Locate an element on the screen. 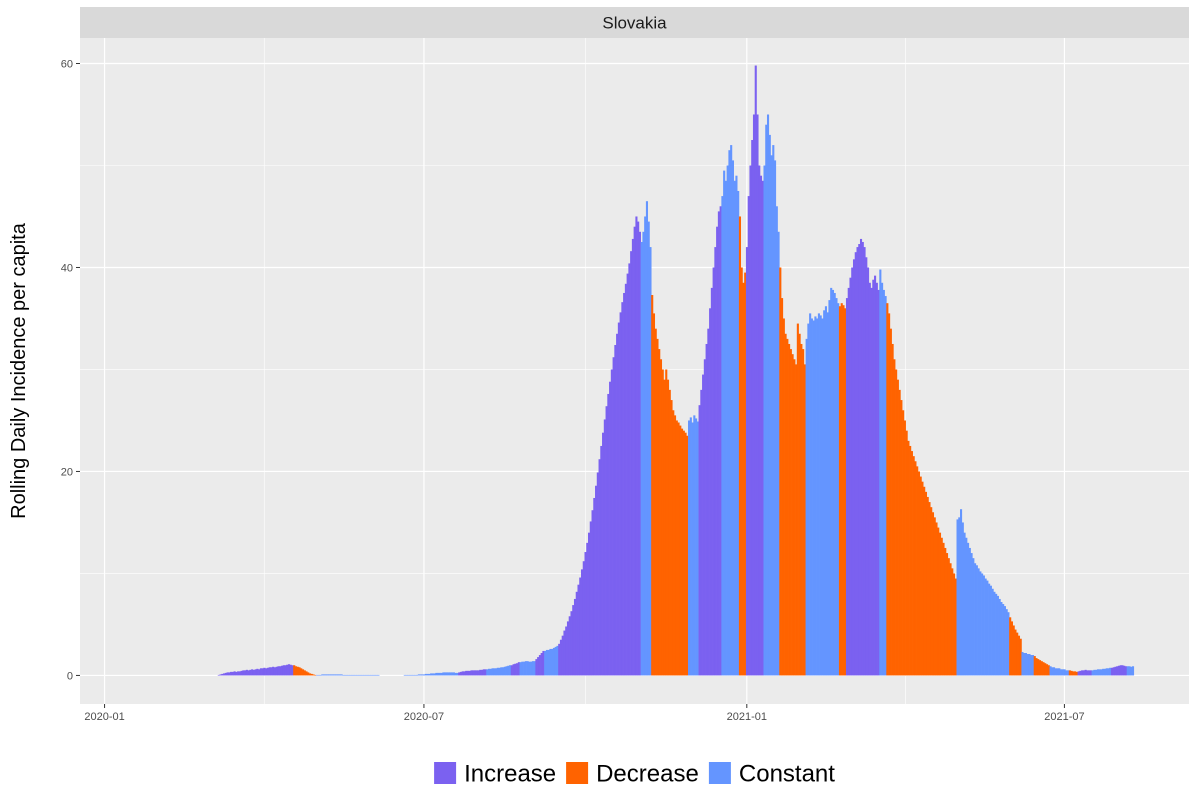 The image size is (1200, 800). legend-key-decrease is located at coordinates (577, 773).